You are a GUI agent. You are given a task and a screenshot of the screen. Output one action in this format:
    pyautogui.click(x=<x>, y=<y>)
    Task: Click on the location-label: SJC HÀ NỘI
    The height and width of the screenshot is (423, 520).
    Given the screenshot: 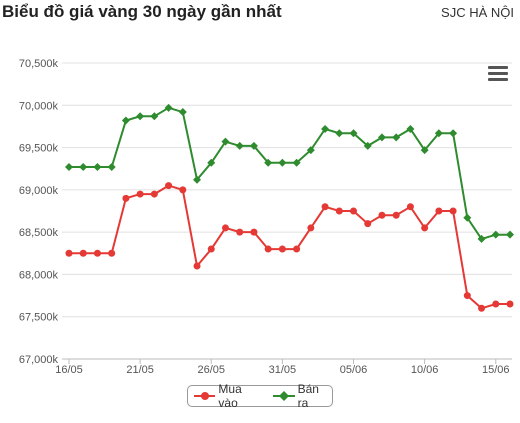 What is the action you would take?
    pyautogui.click(x=477, y=12)
    